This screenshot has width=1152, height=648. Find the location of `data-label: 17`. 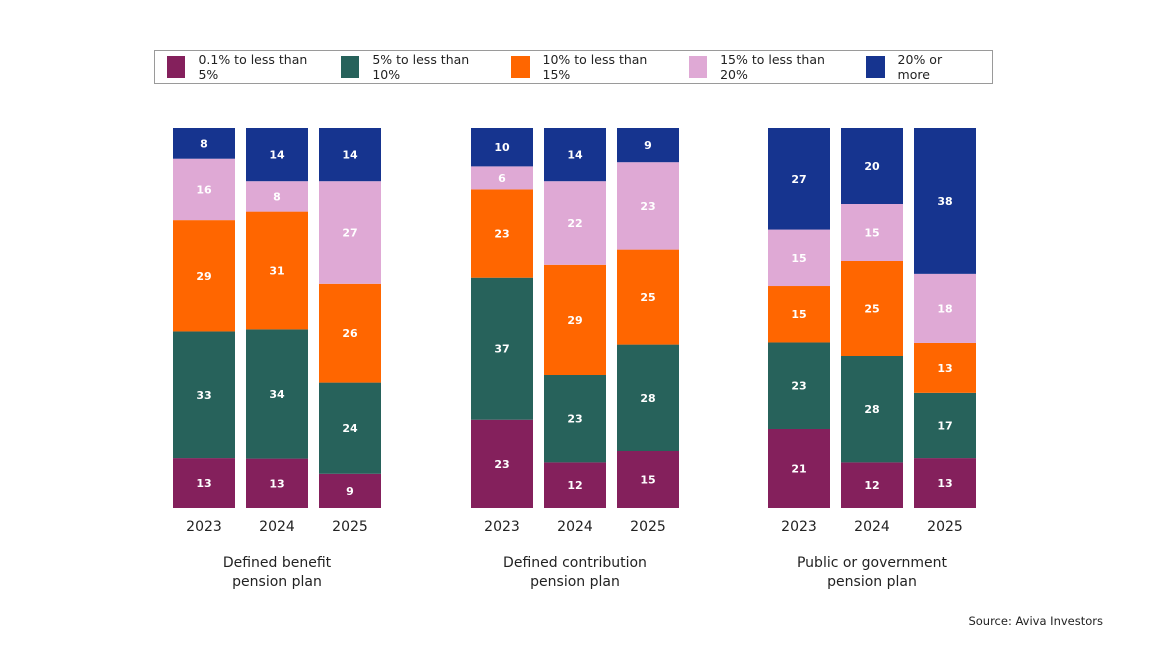

data-label: 17 is located at coordinates (944, 425).